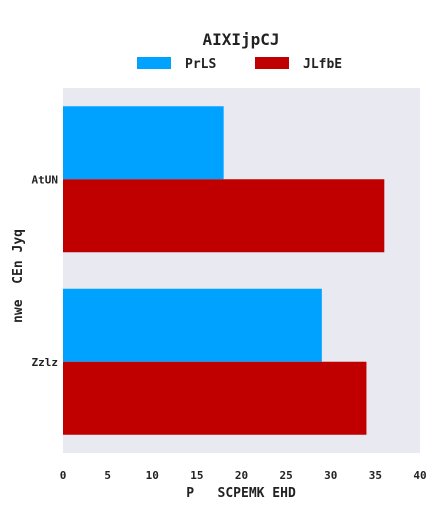 This screenshot has height=515, width=438. Describe the element at coordinates (224, 216) in the screenshot. I see `bar-atun-jlfbe` at that location.